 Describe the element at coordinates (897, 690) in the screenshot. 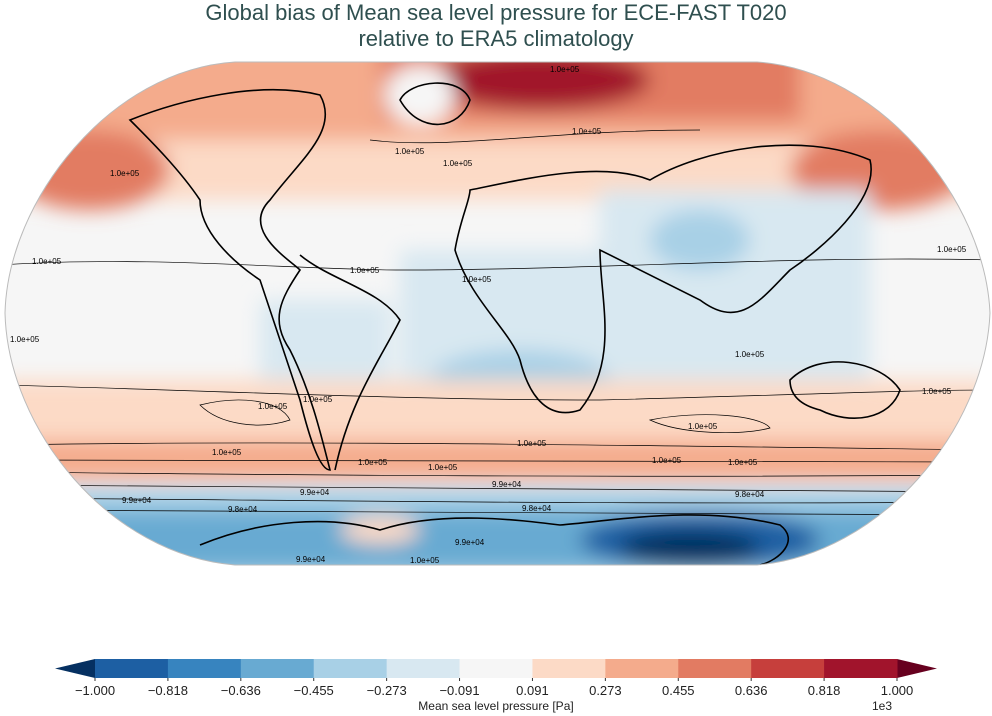

I see `colorbar-tick-label: 1.000` at that location.